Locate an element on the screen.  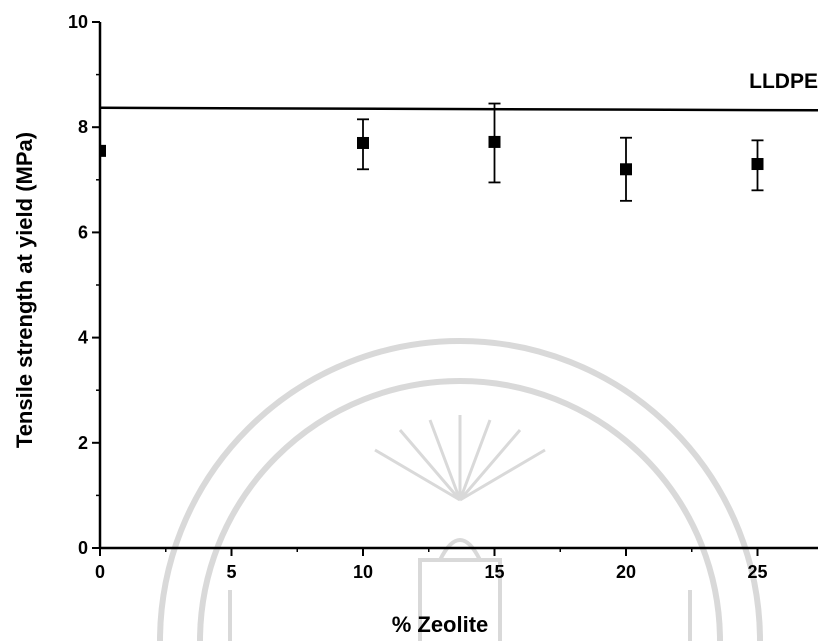
x-axis-title: % Zeolite is located at coordinates (440, 624).